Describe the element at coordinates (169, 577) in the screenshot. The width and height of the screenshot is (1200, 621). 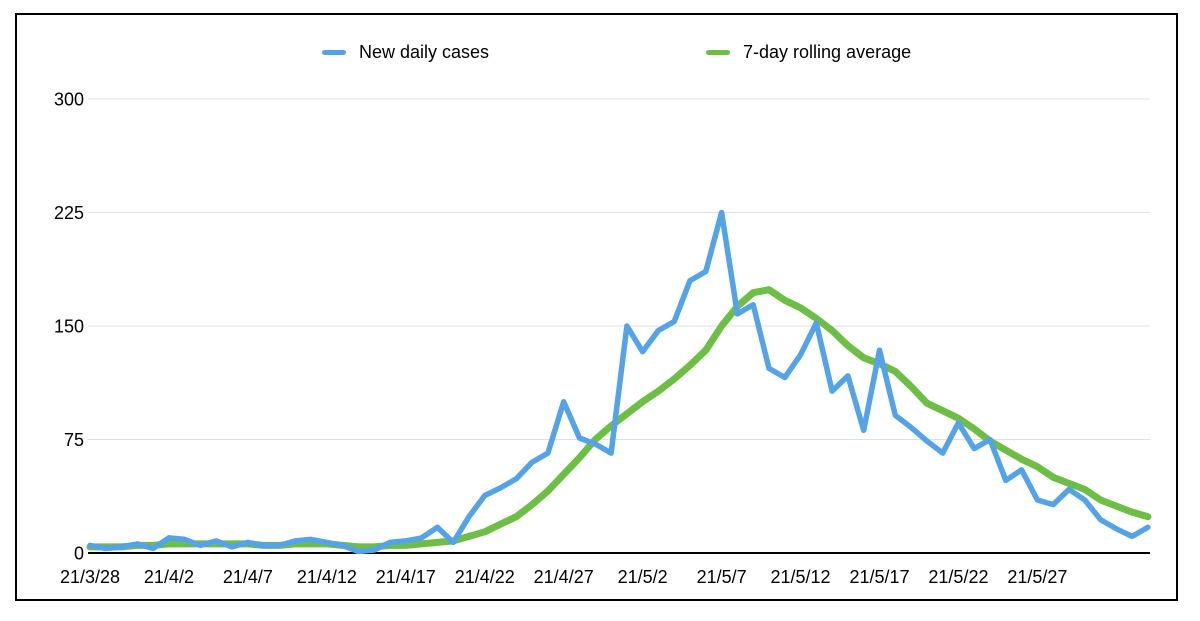
I see `x-tick-label: 21/4/2` at that location.